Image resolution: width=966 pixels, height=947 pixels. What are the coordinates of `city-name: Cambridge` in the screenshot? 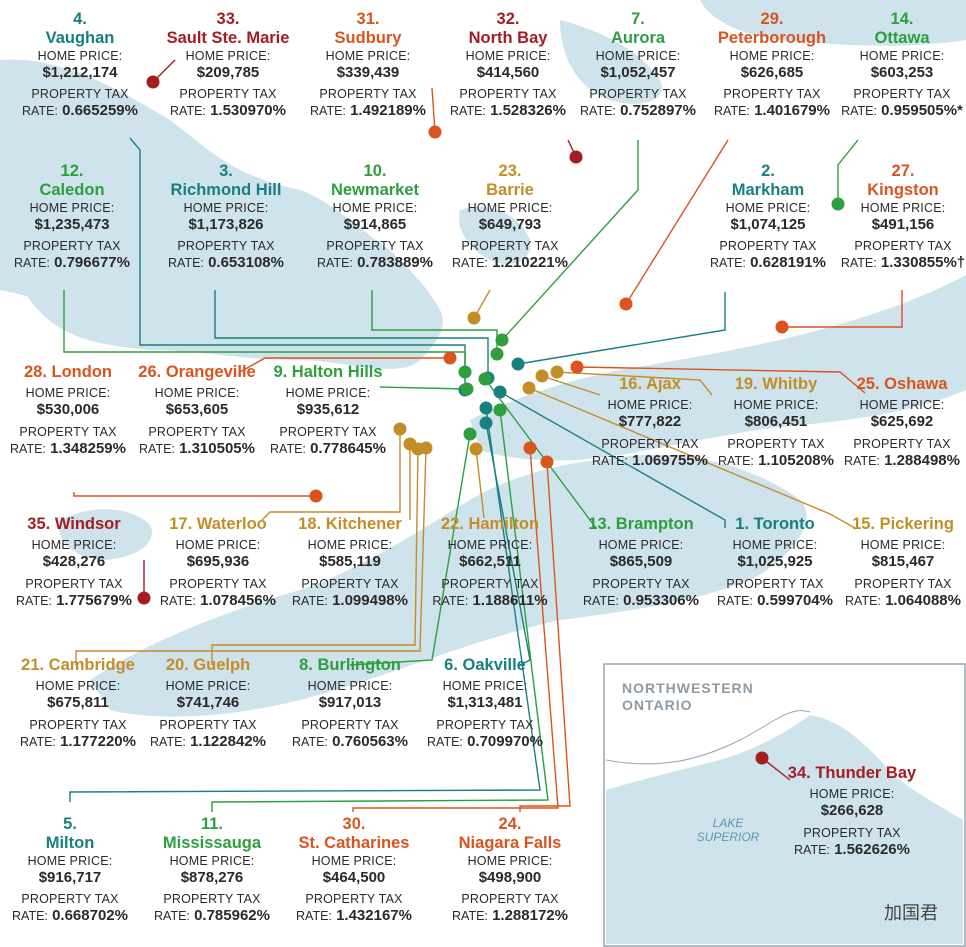 It's located at (91, 665).